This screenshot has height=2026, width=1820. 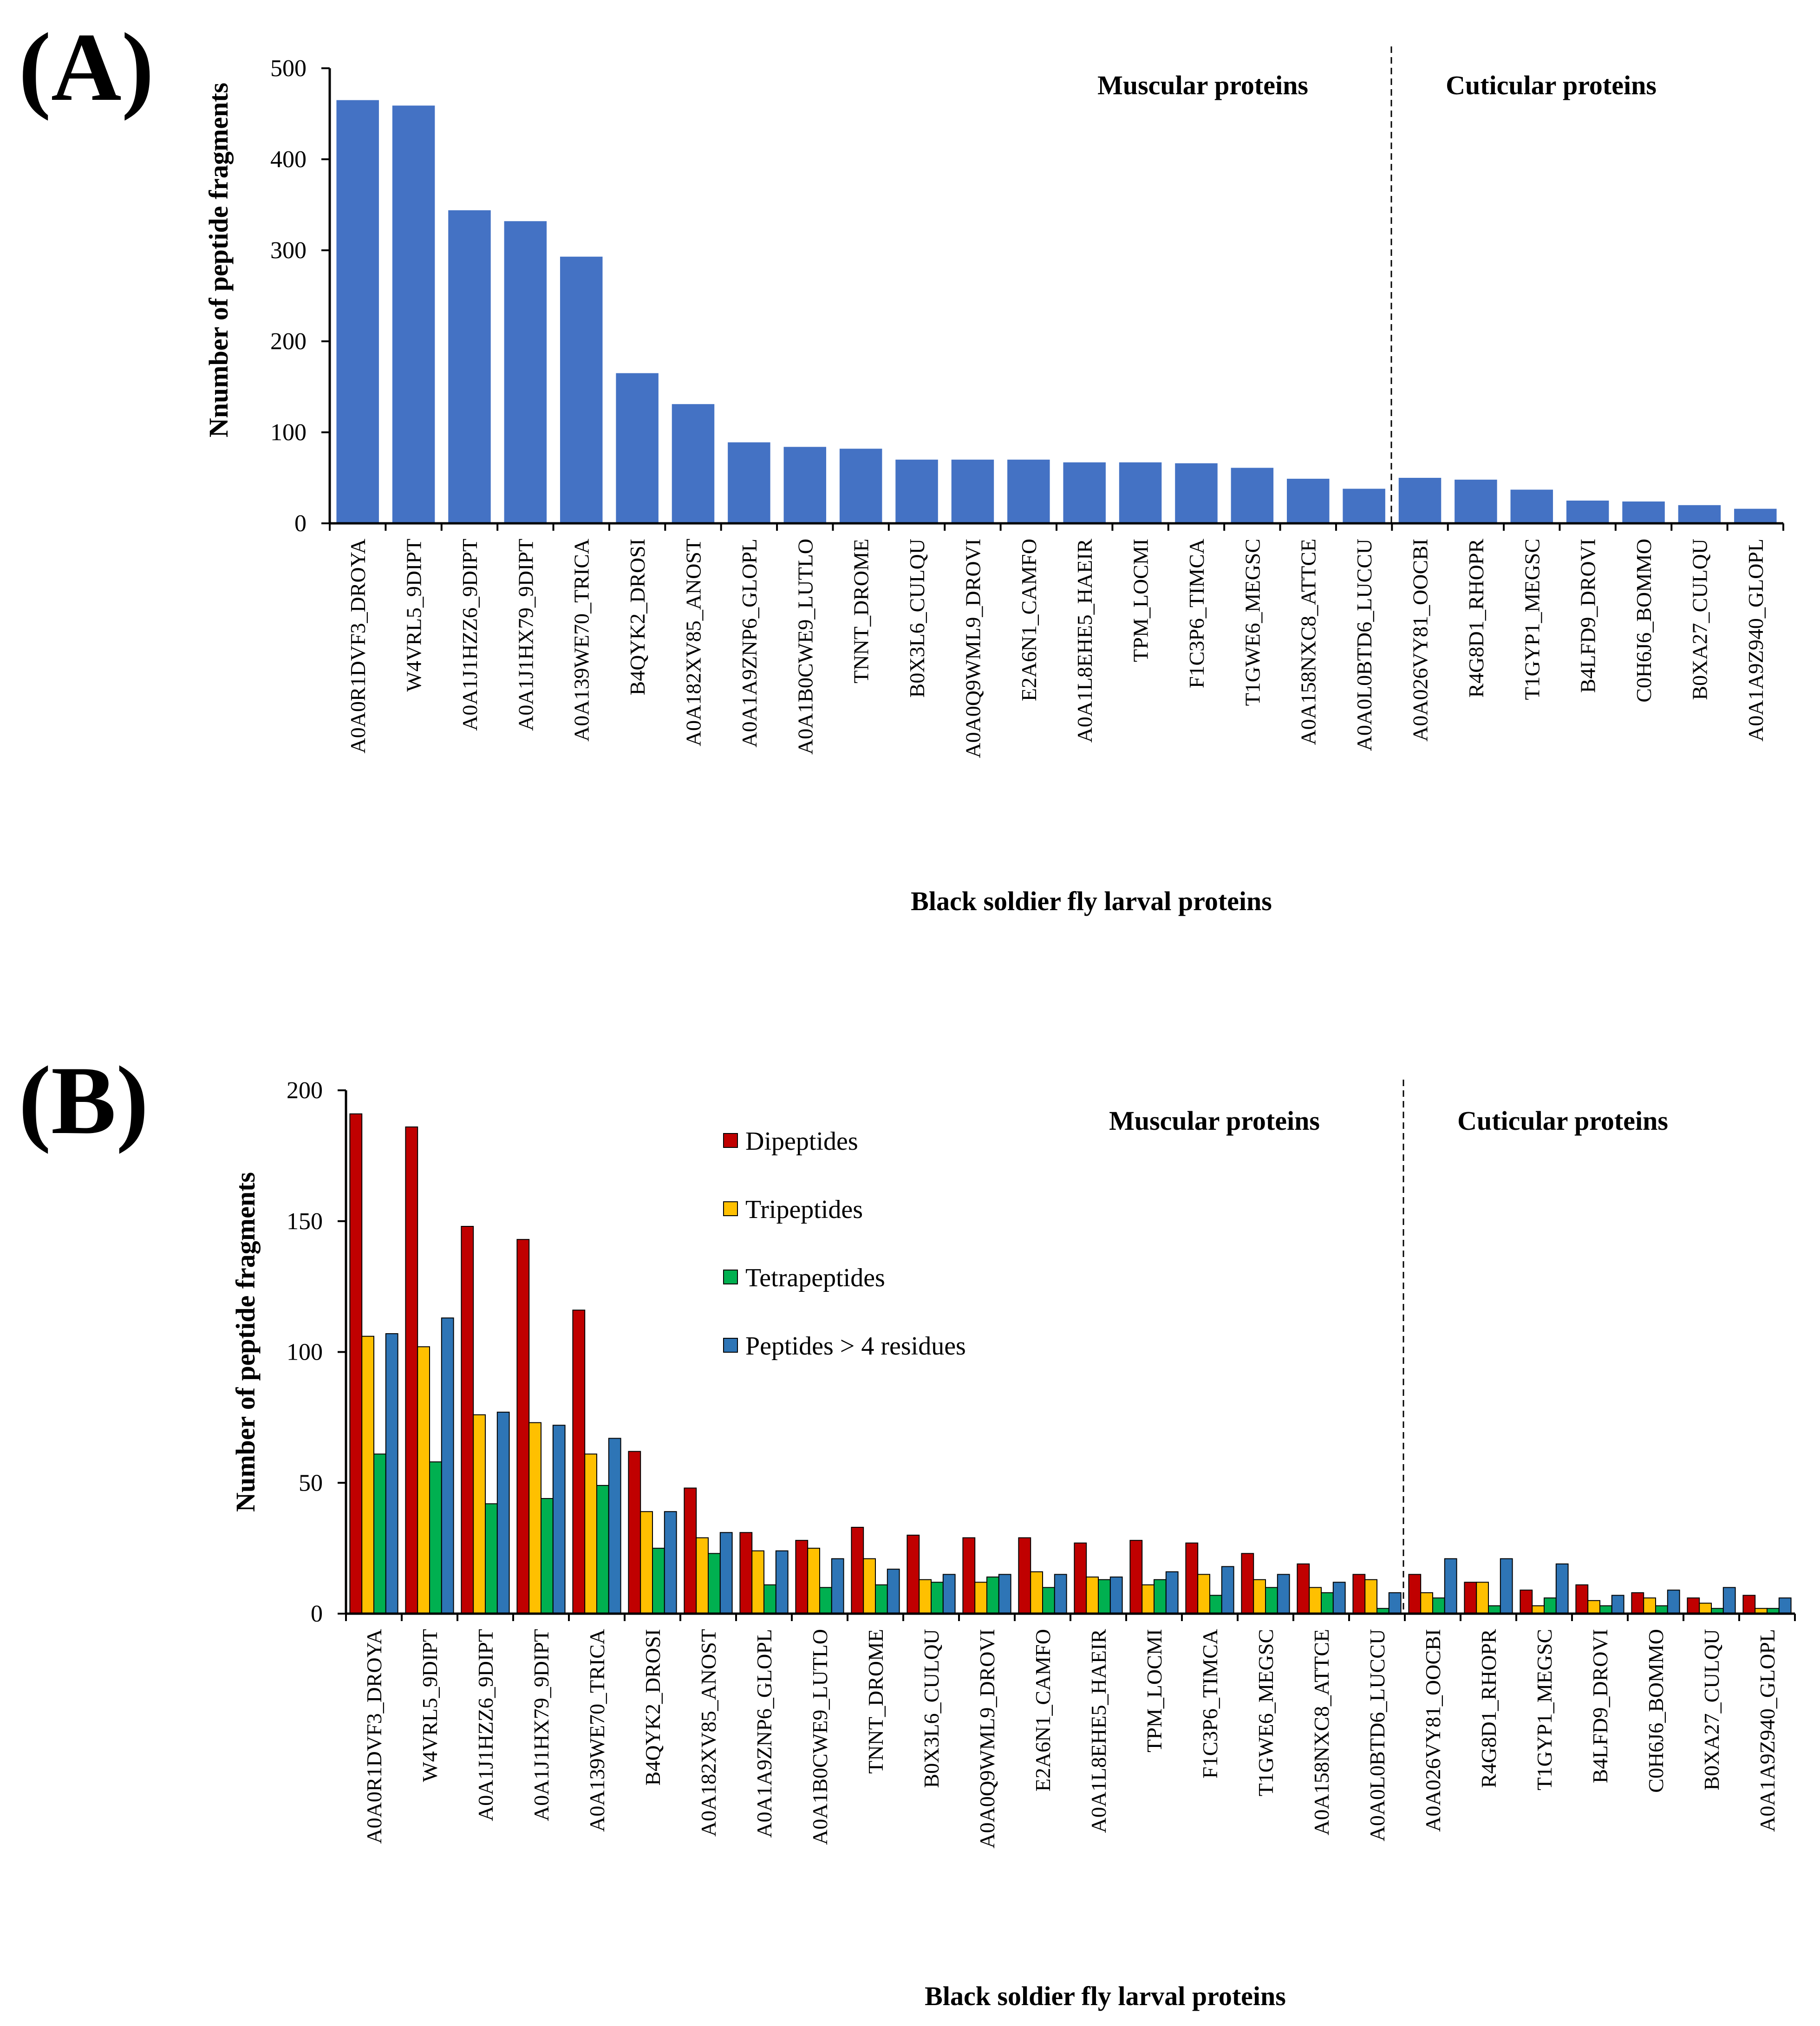 I want to click on panel-b-category-label: T1GYP1_MEGSC, so click(x=1544, y=1710).